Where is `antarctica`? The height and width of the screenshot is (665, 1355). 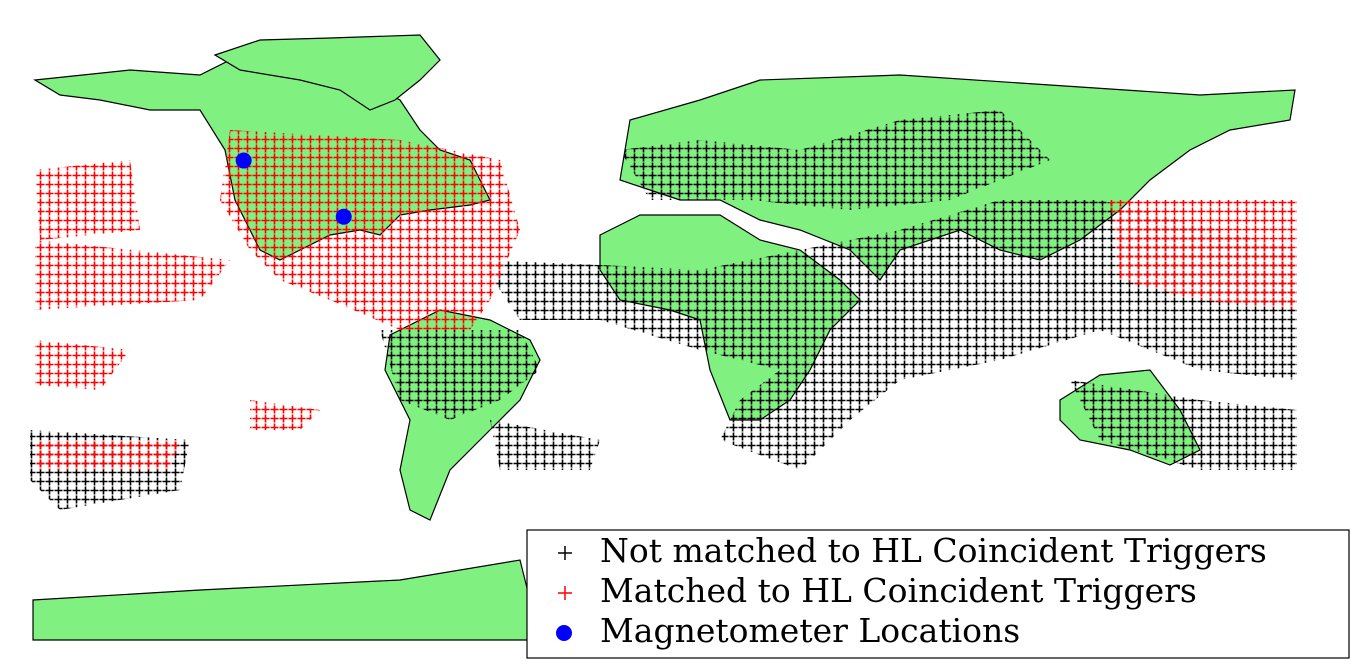
antarctica is located at coordinates (286, 600).